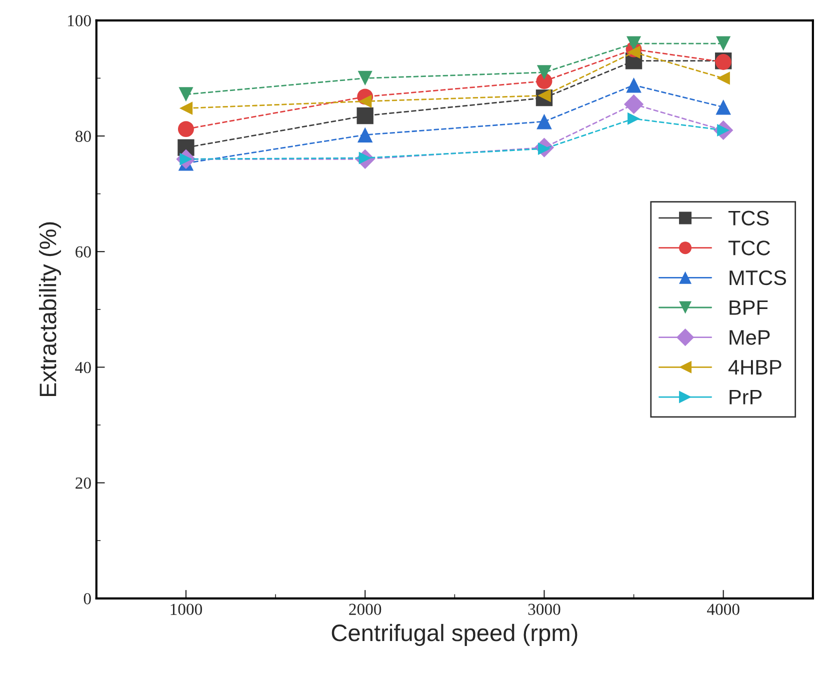 This screenshot has height=680, width=817. What do you see at coordinates (186, 609) in the screenshot?
I see `x-tick-label: 1000` at bounding box center [186, 609].